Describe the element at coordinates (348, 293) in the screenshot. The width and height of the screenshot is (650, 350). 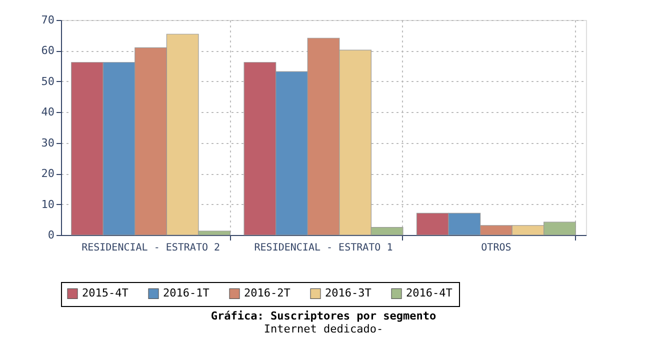
I see `legend-label: 2016-3T` at that location.